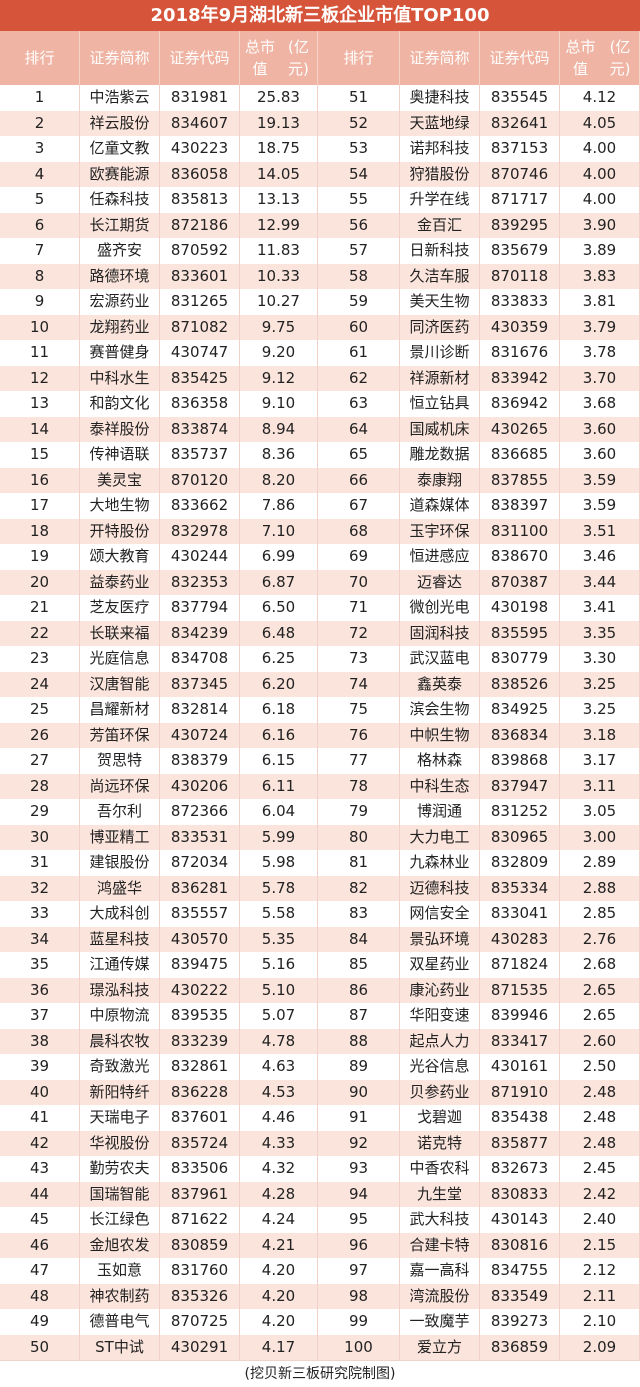  Describe the element at coordinates (40, 1194) in the screenshot. I see `rank-cell: 44` at that location.